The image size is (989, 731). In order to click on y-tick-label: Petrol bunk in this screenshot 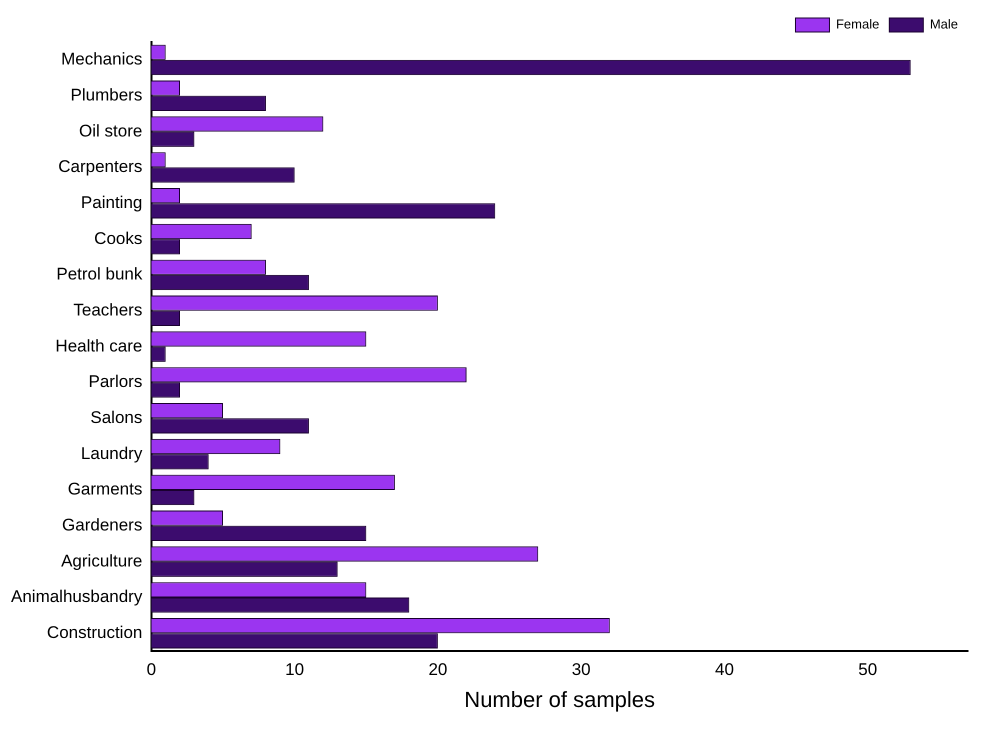, I will do `click(99, 274)`.